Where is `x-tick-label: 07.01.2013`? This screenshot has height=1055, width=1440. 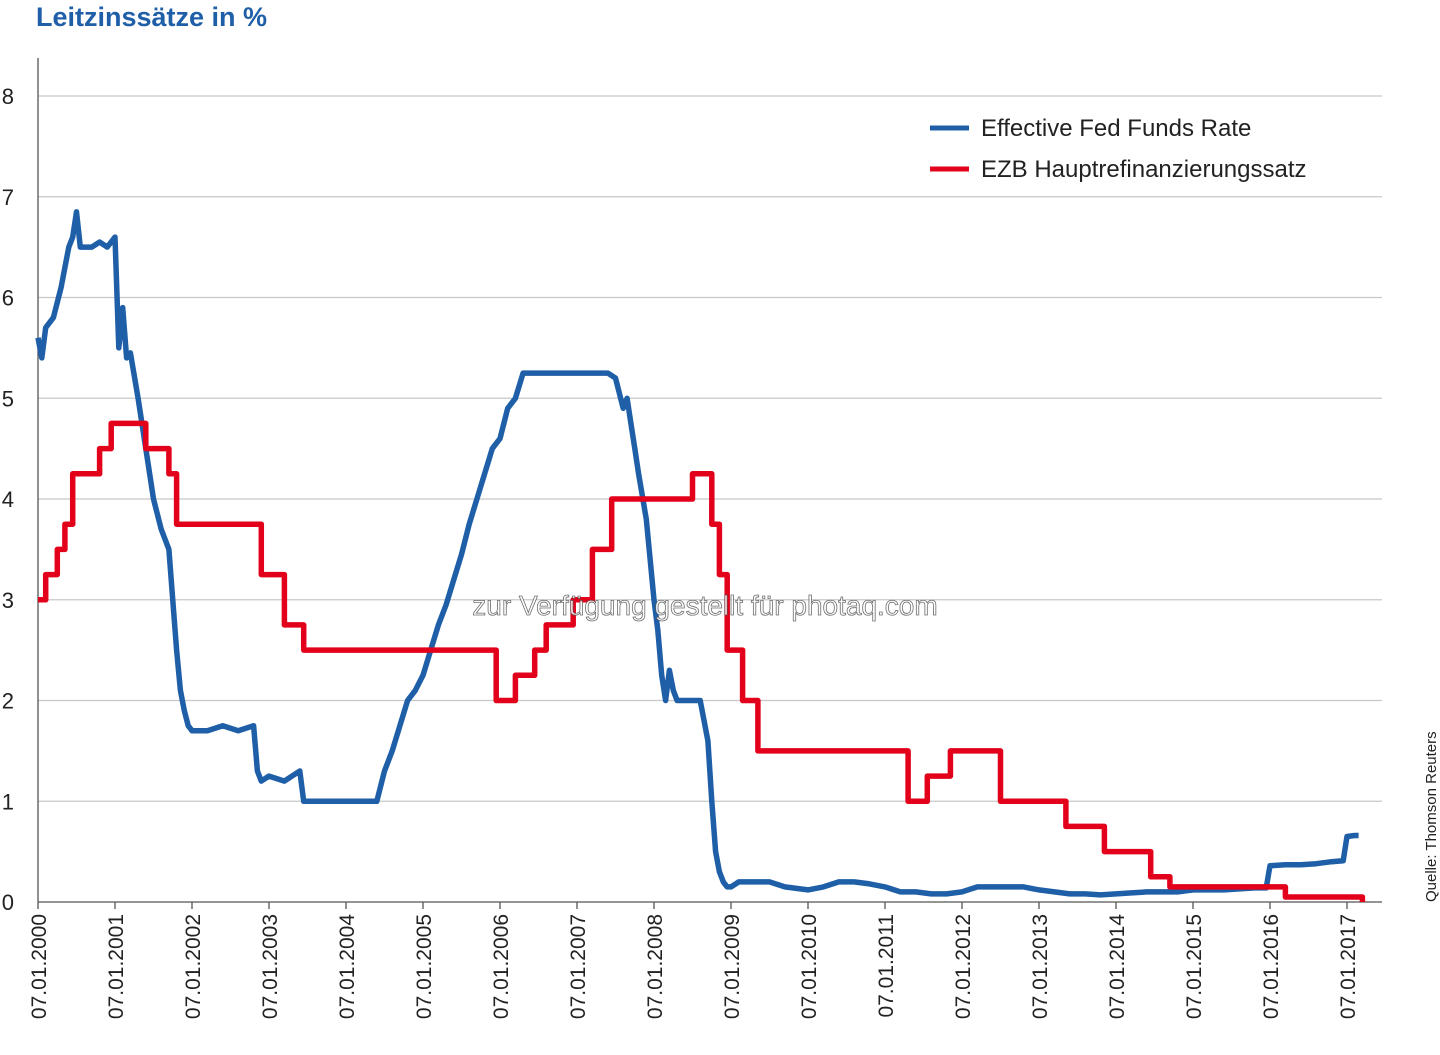 x-tick-label: 07.01.2013 is located at coordinates (1040, 966).